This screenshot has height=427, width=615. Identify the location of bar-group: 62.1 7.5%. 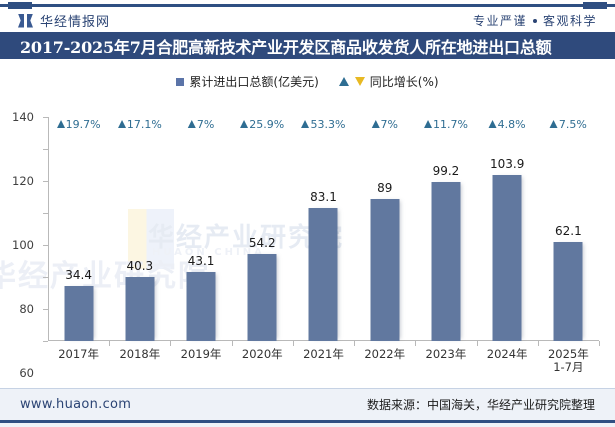
(568, 229).